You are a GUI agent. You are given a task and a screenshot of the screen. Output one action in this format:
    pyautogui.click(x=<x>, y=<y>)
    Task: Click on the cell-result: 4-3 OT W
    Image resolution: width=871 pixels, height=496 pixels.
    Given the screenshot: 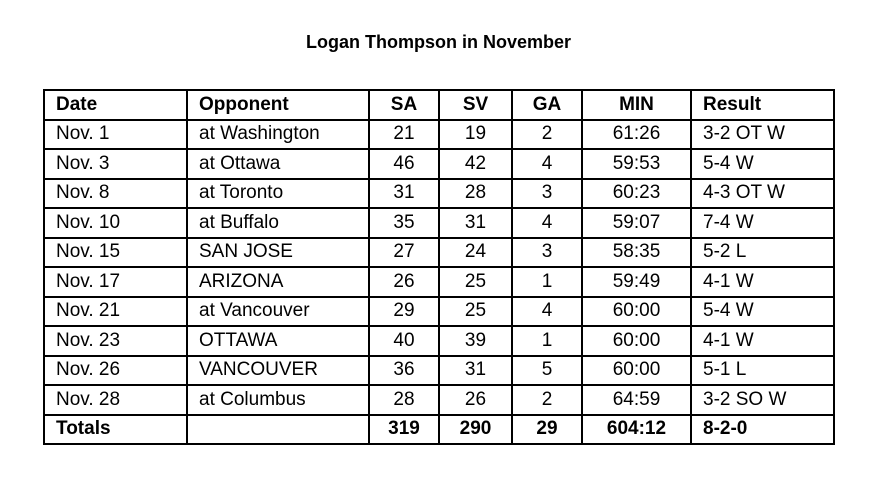 What is the action you would take?
    pyautogui.click(x=762, y=193)
    